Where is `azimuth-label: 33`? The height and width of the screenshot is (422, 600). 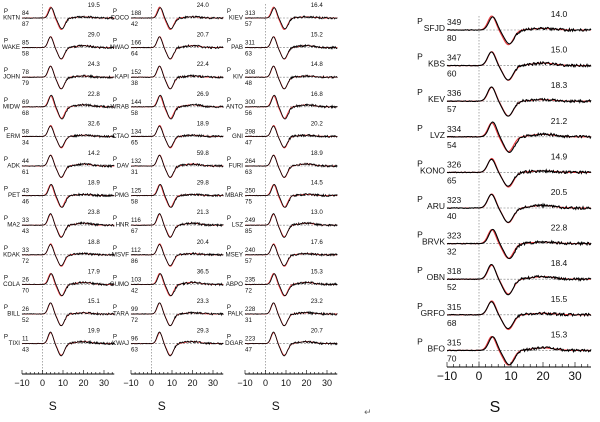
azimuth-label: 33 is located at coordinates (25, 220).